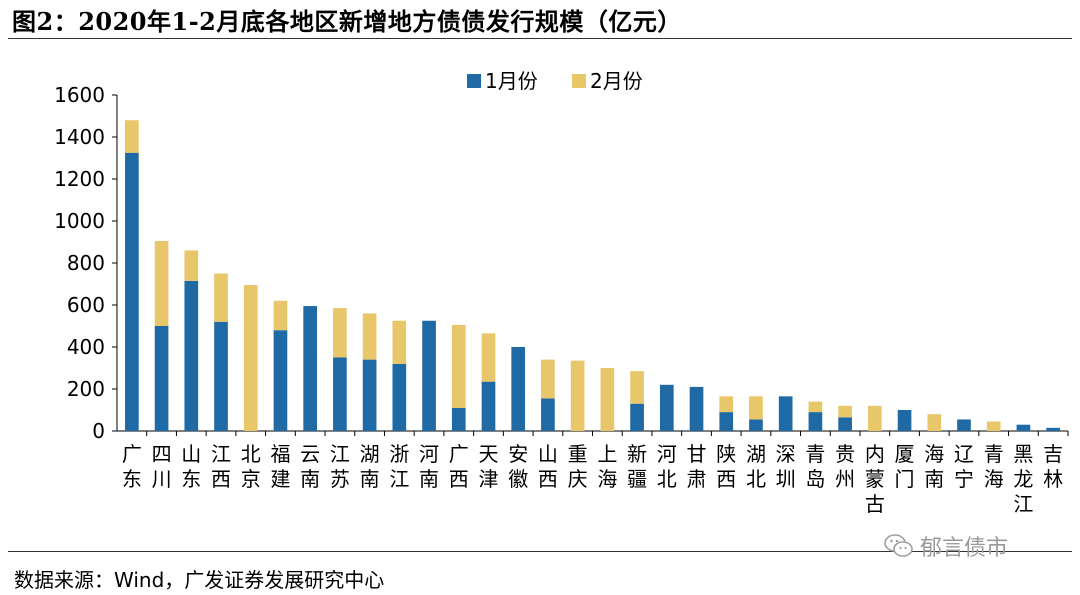 This screenshot has height=595, width=1080. Describe the element at coordinates (637, 466) in the screenshot. I see `x-tick-label: 新疆` at that location.